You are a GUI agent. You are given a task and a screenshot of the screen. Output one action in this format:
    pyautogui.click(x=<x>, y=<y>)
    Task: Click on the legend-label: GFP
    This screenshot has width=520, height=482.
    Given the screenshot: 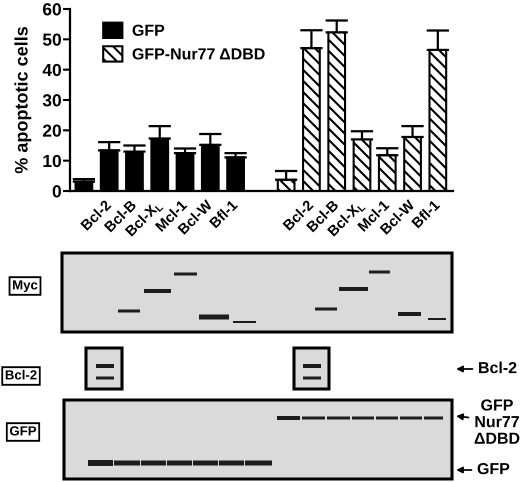 What is the action you would take?
    pyautogui.click(x=148, y=30)
    